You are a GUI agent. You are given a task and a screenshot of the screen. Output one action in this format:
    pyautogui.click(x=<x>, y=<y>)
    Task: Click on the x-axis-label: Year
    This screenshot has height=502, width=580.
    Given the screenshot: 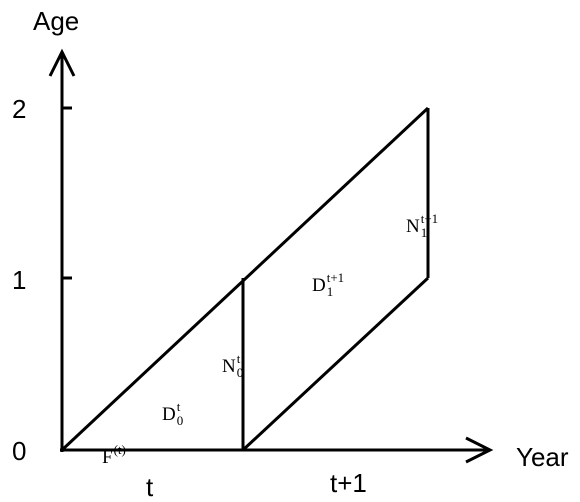 What is the action you would take?
    pyautogui.click(x=542, y=457)
    